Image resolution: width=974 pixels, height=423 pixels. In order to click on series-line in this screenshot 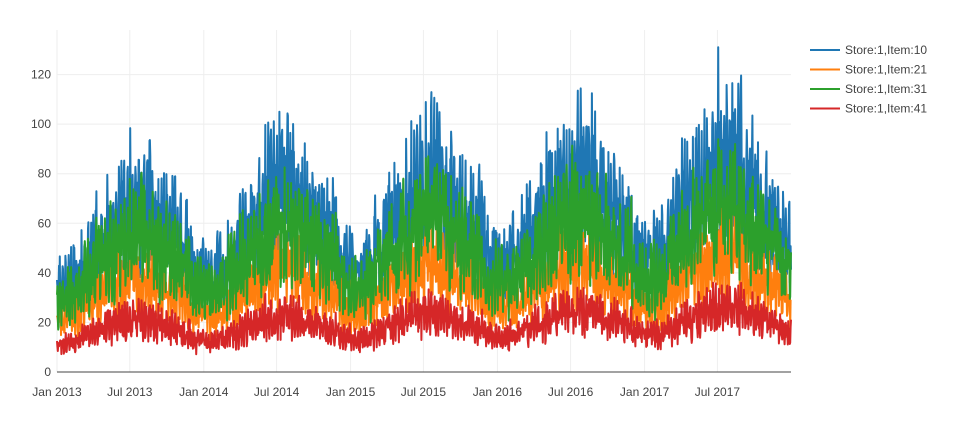, I will do `click(424, 318)`.